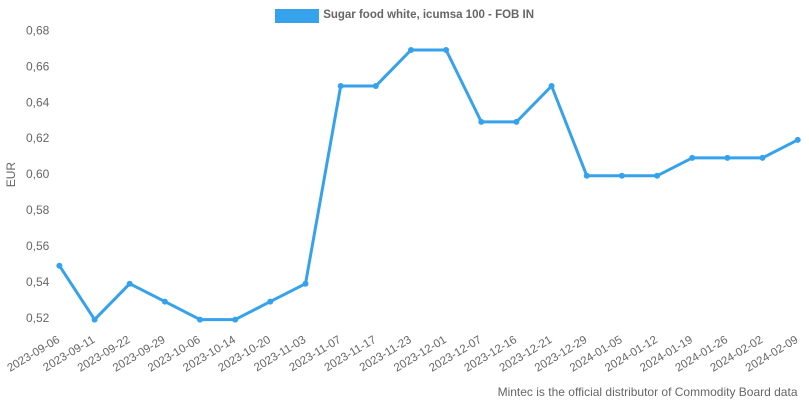 The image size is (809, 404). I want to click on svg-text: EUR, so click(11, 175).